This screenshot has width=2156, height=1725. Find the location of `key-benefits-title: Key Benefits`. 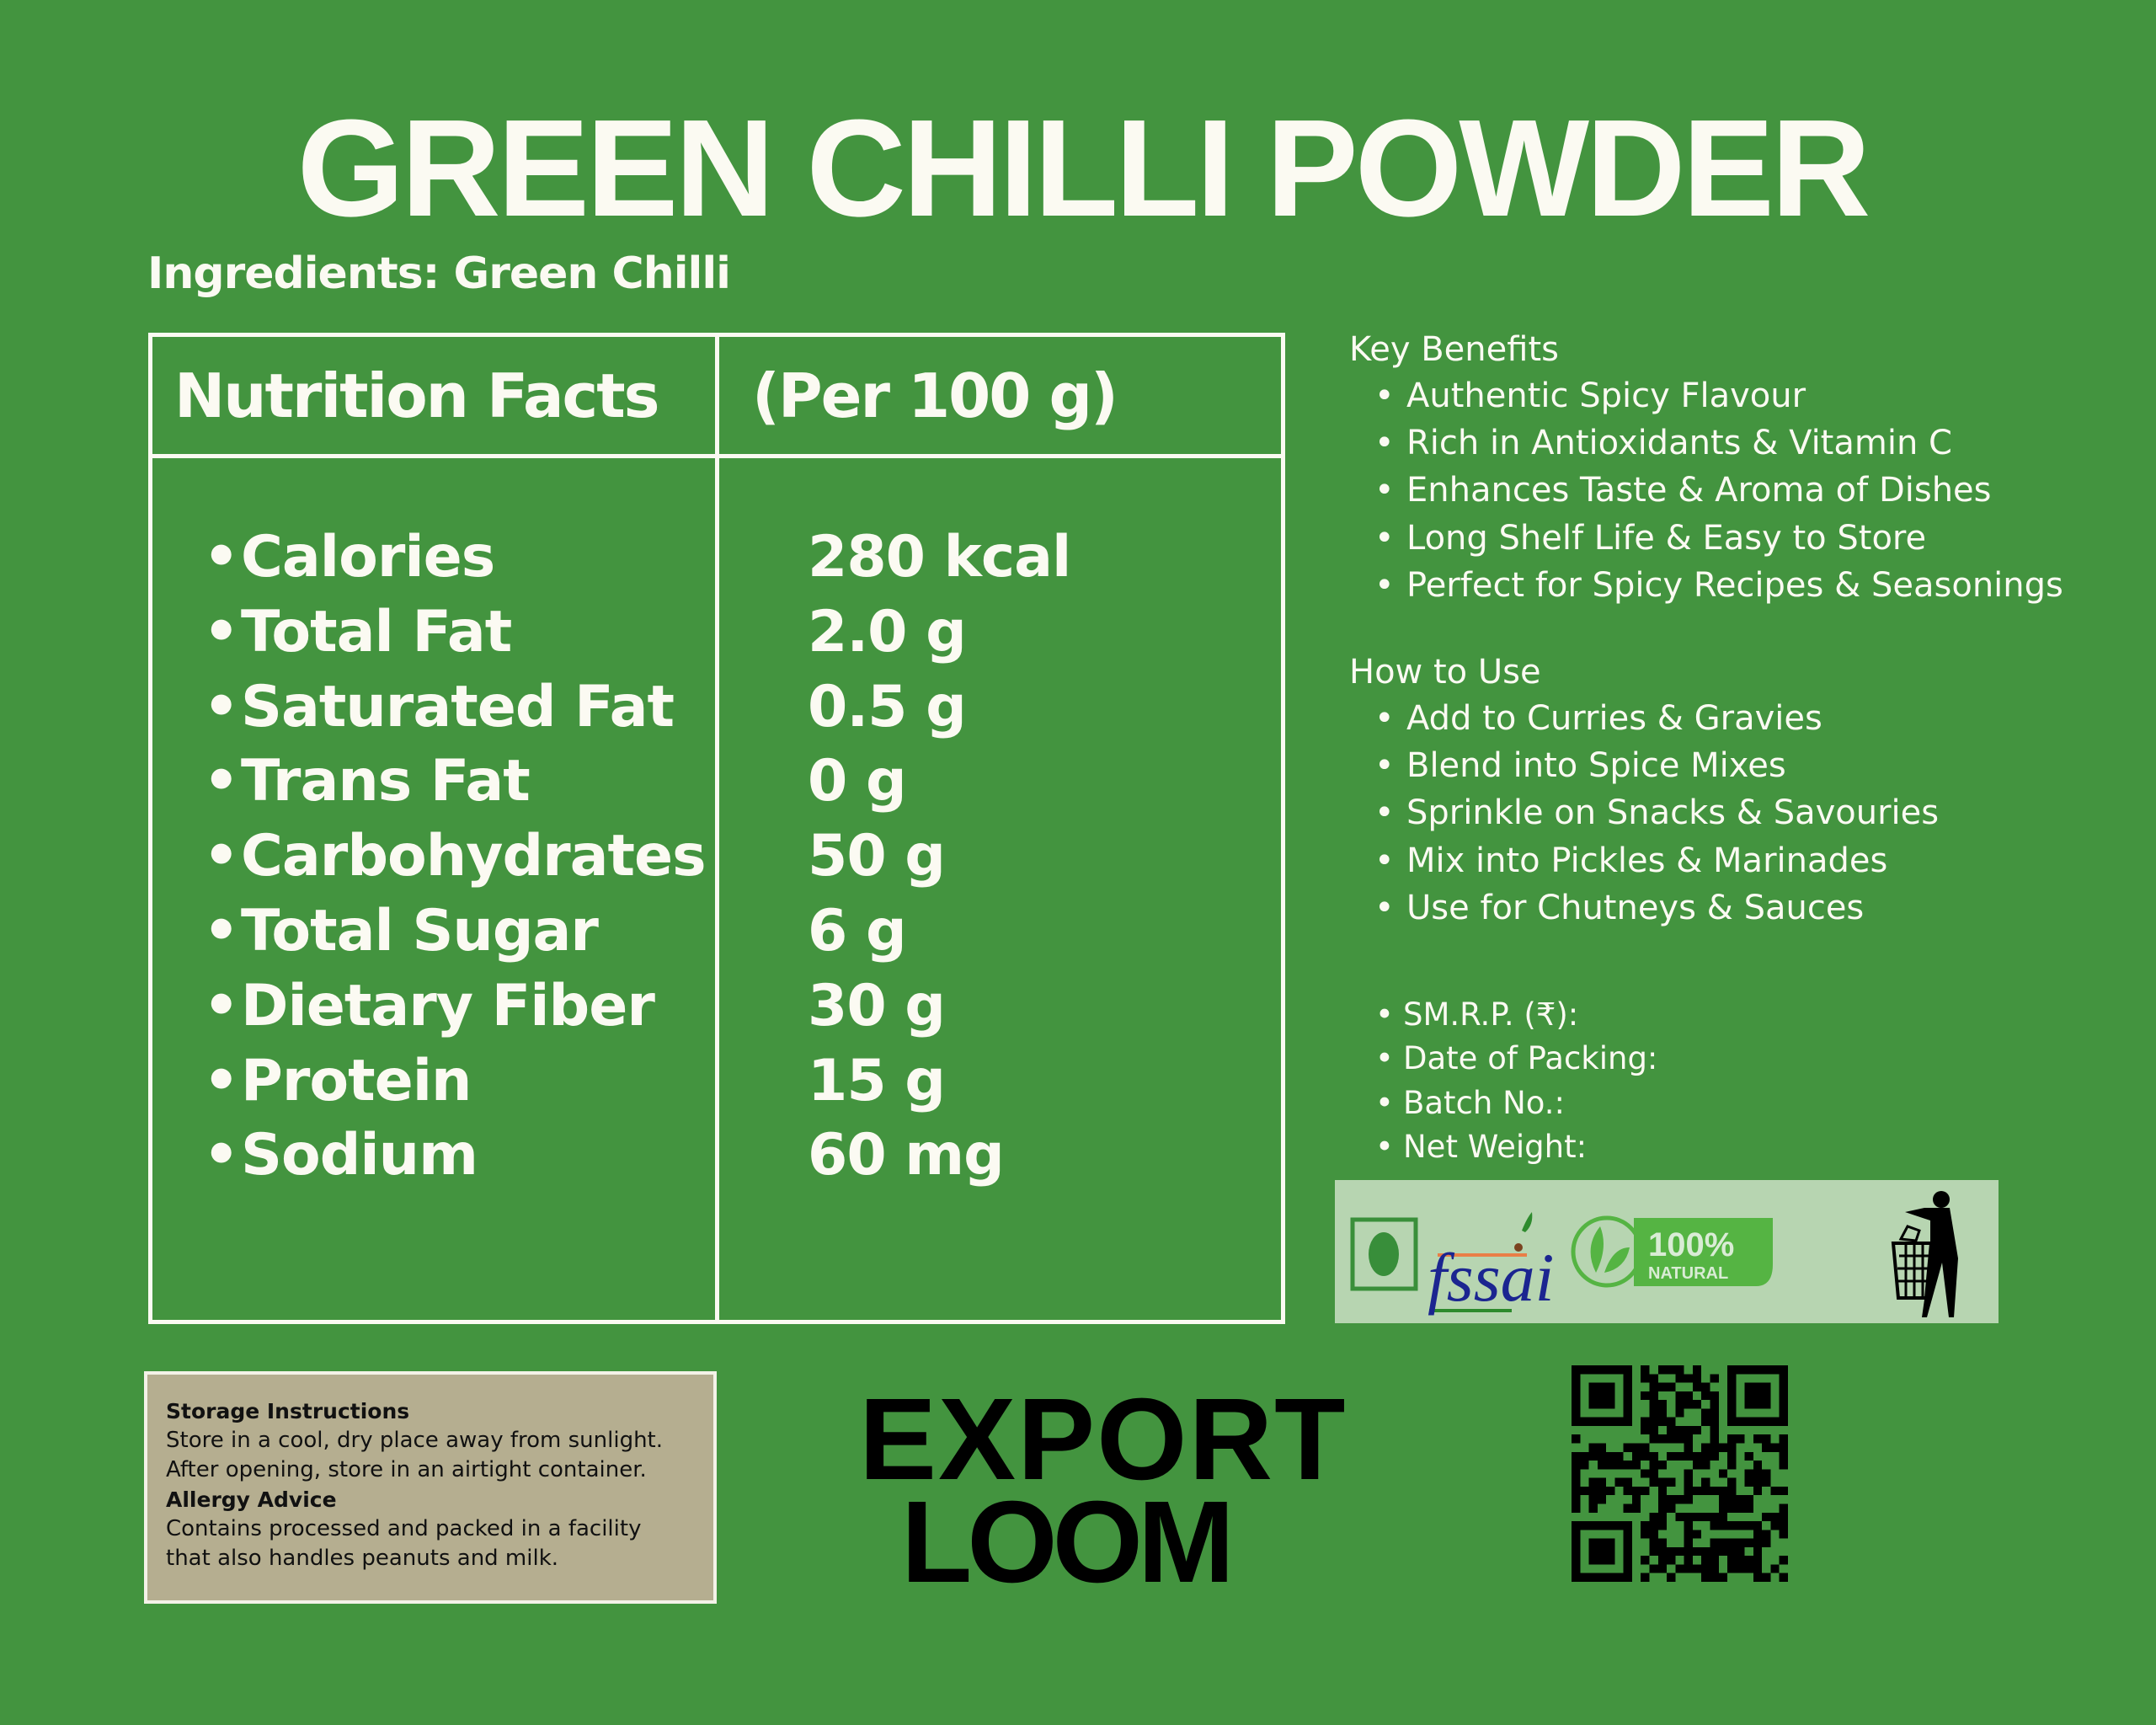

key-benefits-title: Key Benefits is located at coordinates (1454, 349).